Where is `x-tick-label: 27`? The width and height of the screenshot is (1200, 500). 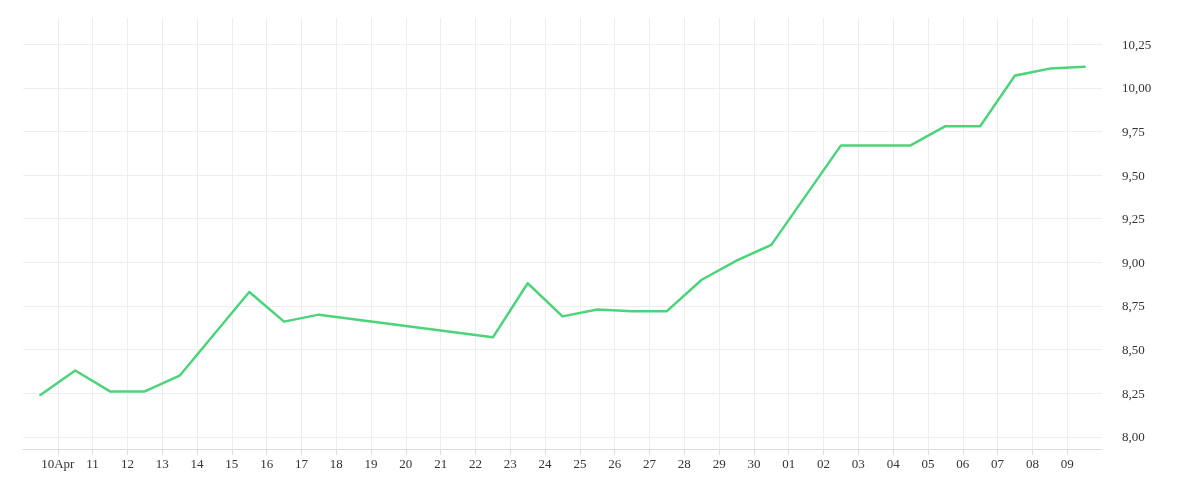 x-tick-label: 27 is located at coordinates (650, 463).